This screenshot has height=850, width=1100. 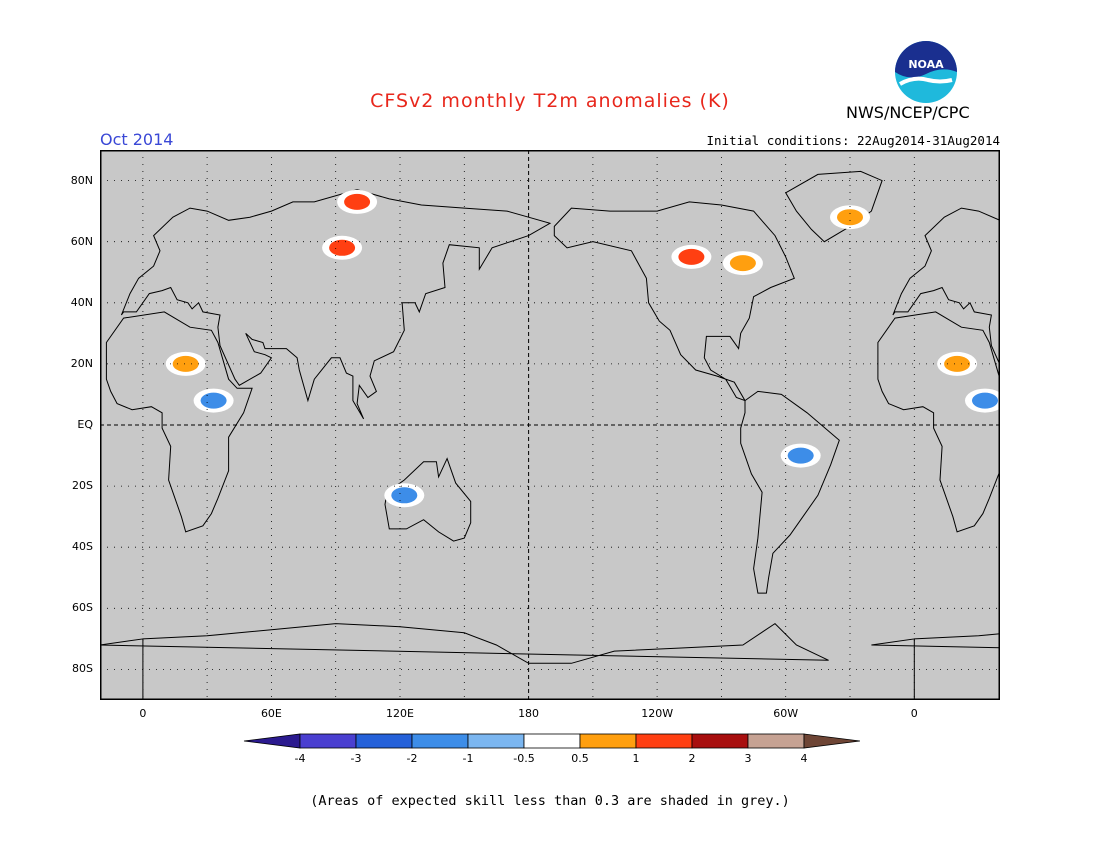 What do you see at coordinates (468, 758) in the screenshot?
I see `colorbar-tick-label: -1` at bounding box center [468, 758].